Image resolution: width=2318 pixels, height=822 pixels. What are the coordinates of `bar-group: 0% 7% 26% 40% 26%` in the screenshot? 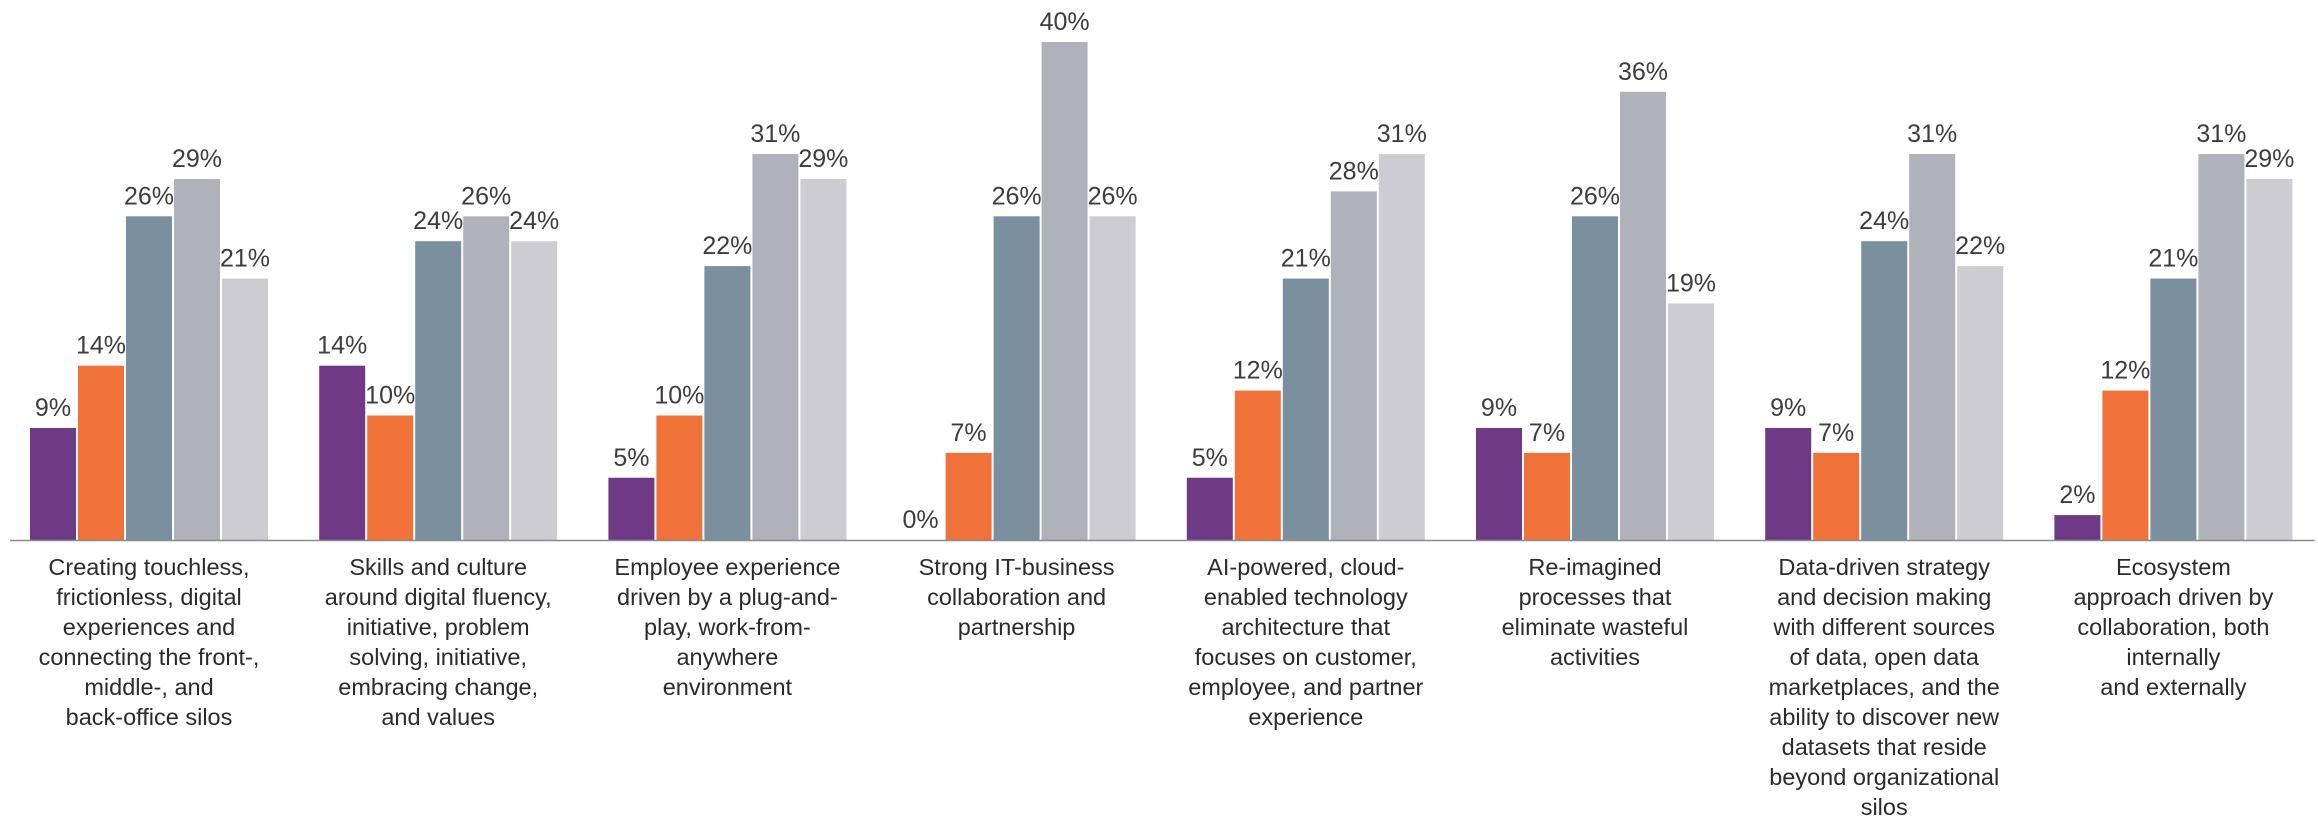 It's located at (1020, 274).